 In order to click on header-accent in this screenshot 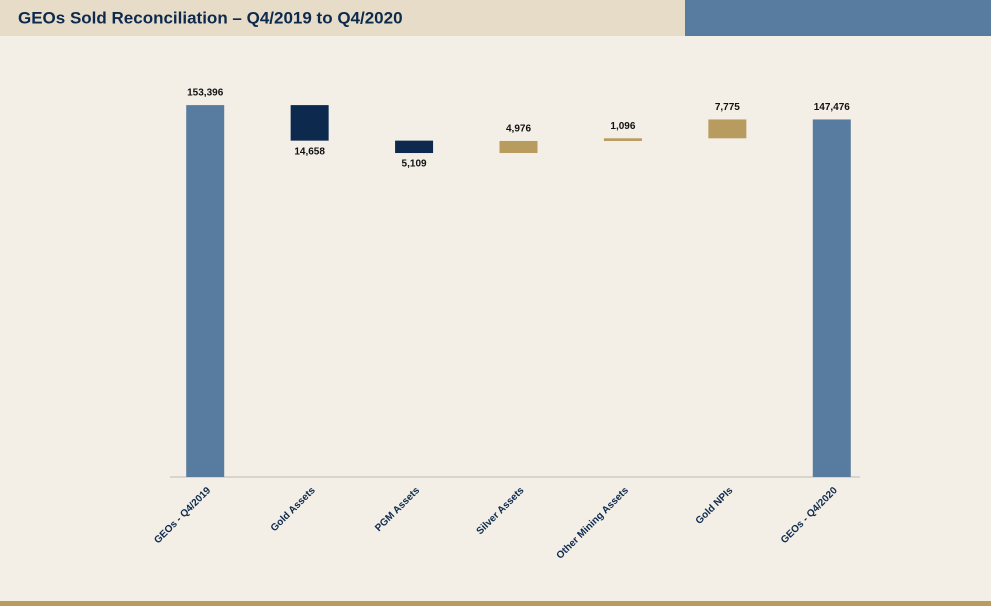, I will do `click(838, 18)`.